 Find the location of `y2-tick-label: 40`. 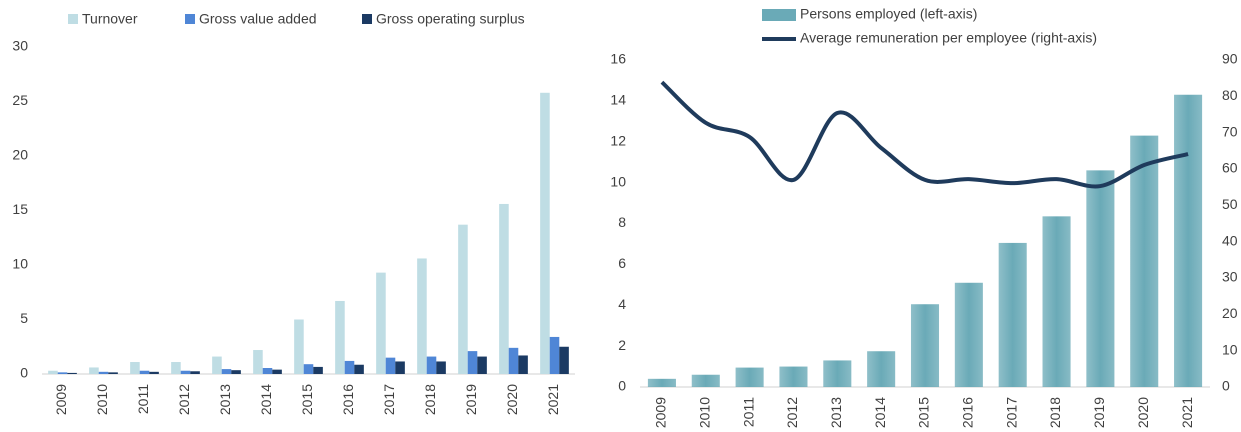

y2-tick-label: 40 is located at coordinates (1230, 240).